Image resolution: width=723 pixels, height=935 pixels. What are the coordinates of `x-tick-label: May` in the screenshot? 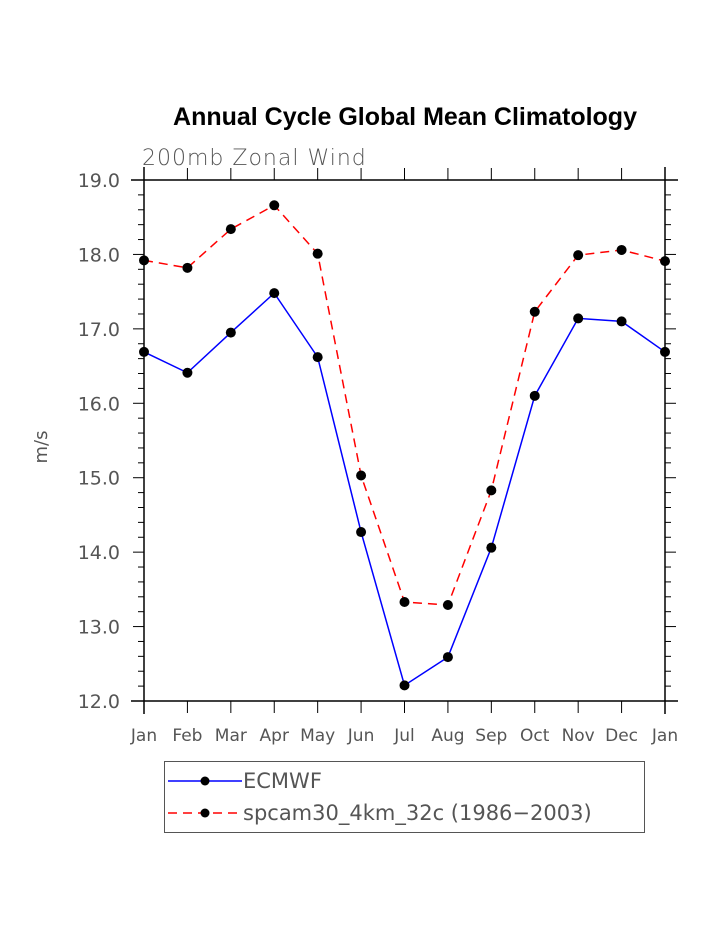 It's located at (317, 736).